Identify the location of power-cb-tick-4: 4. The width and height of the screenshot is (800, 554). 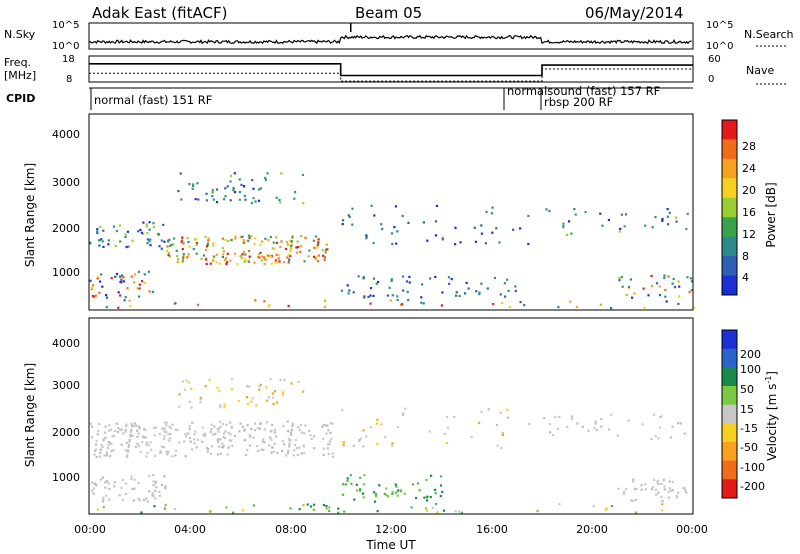
(745, 277).